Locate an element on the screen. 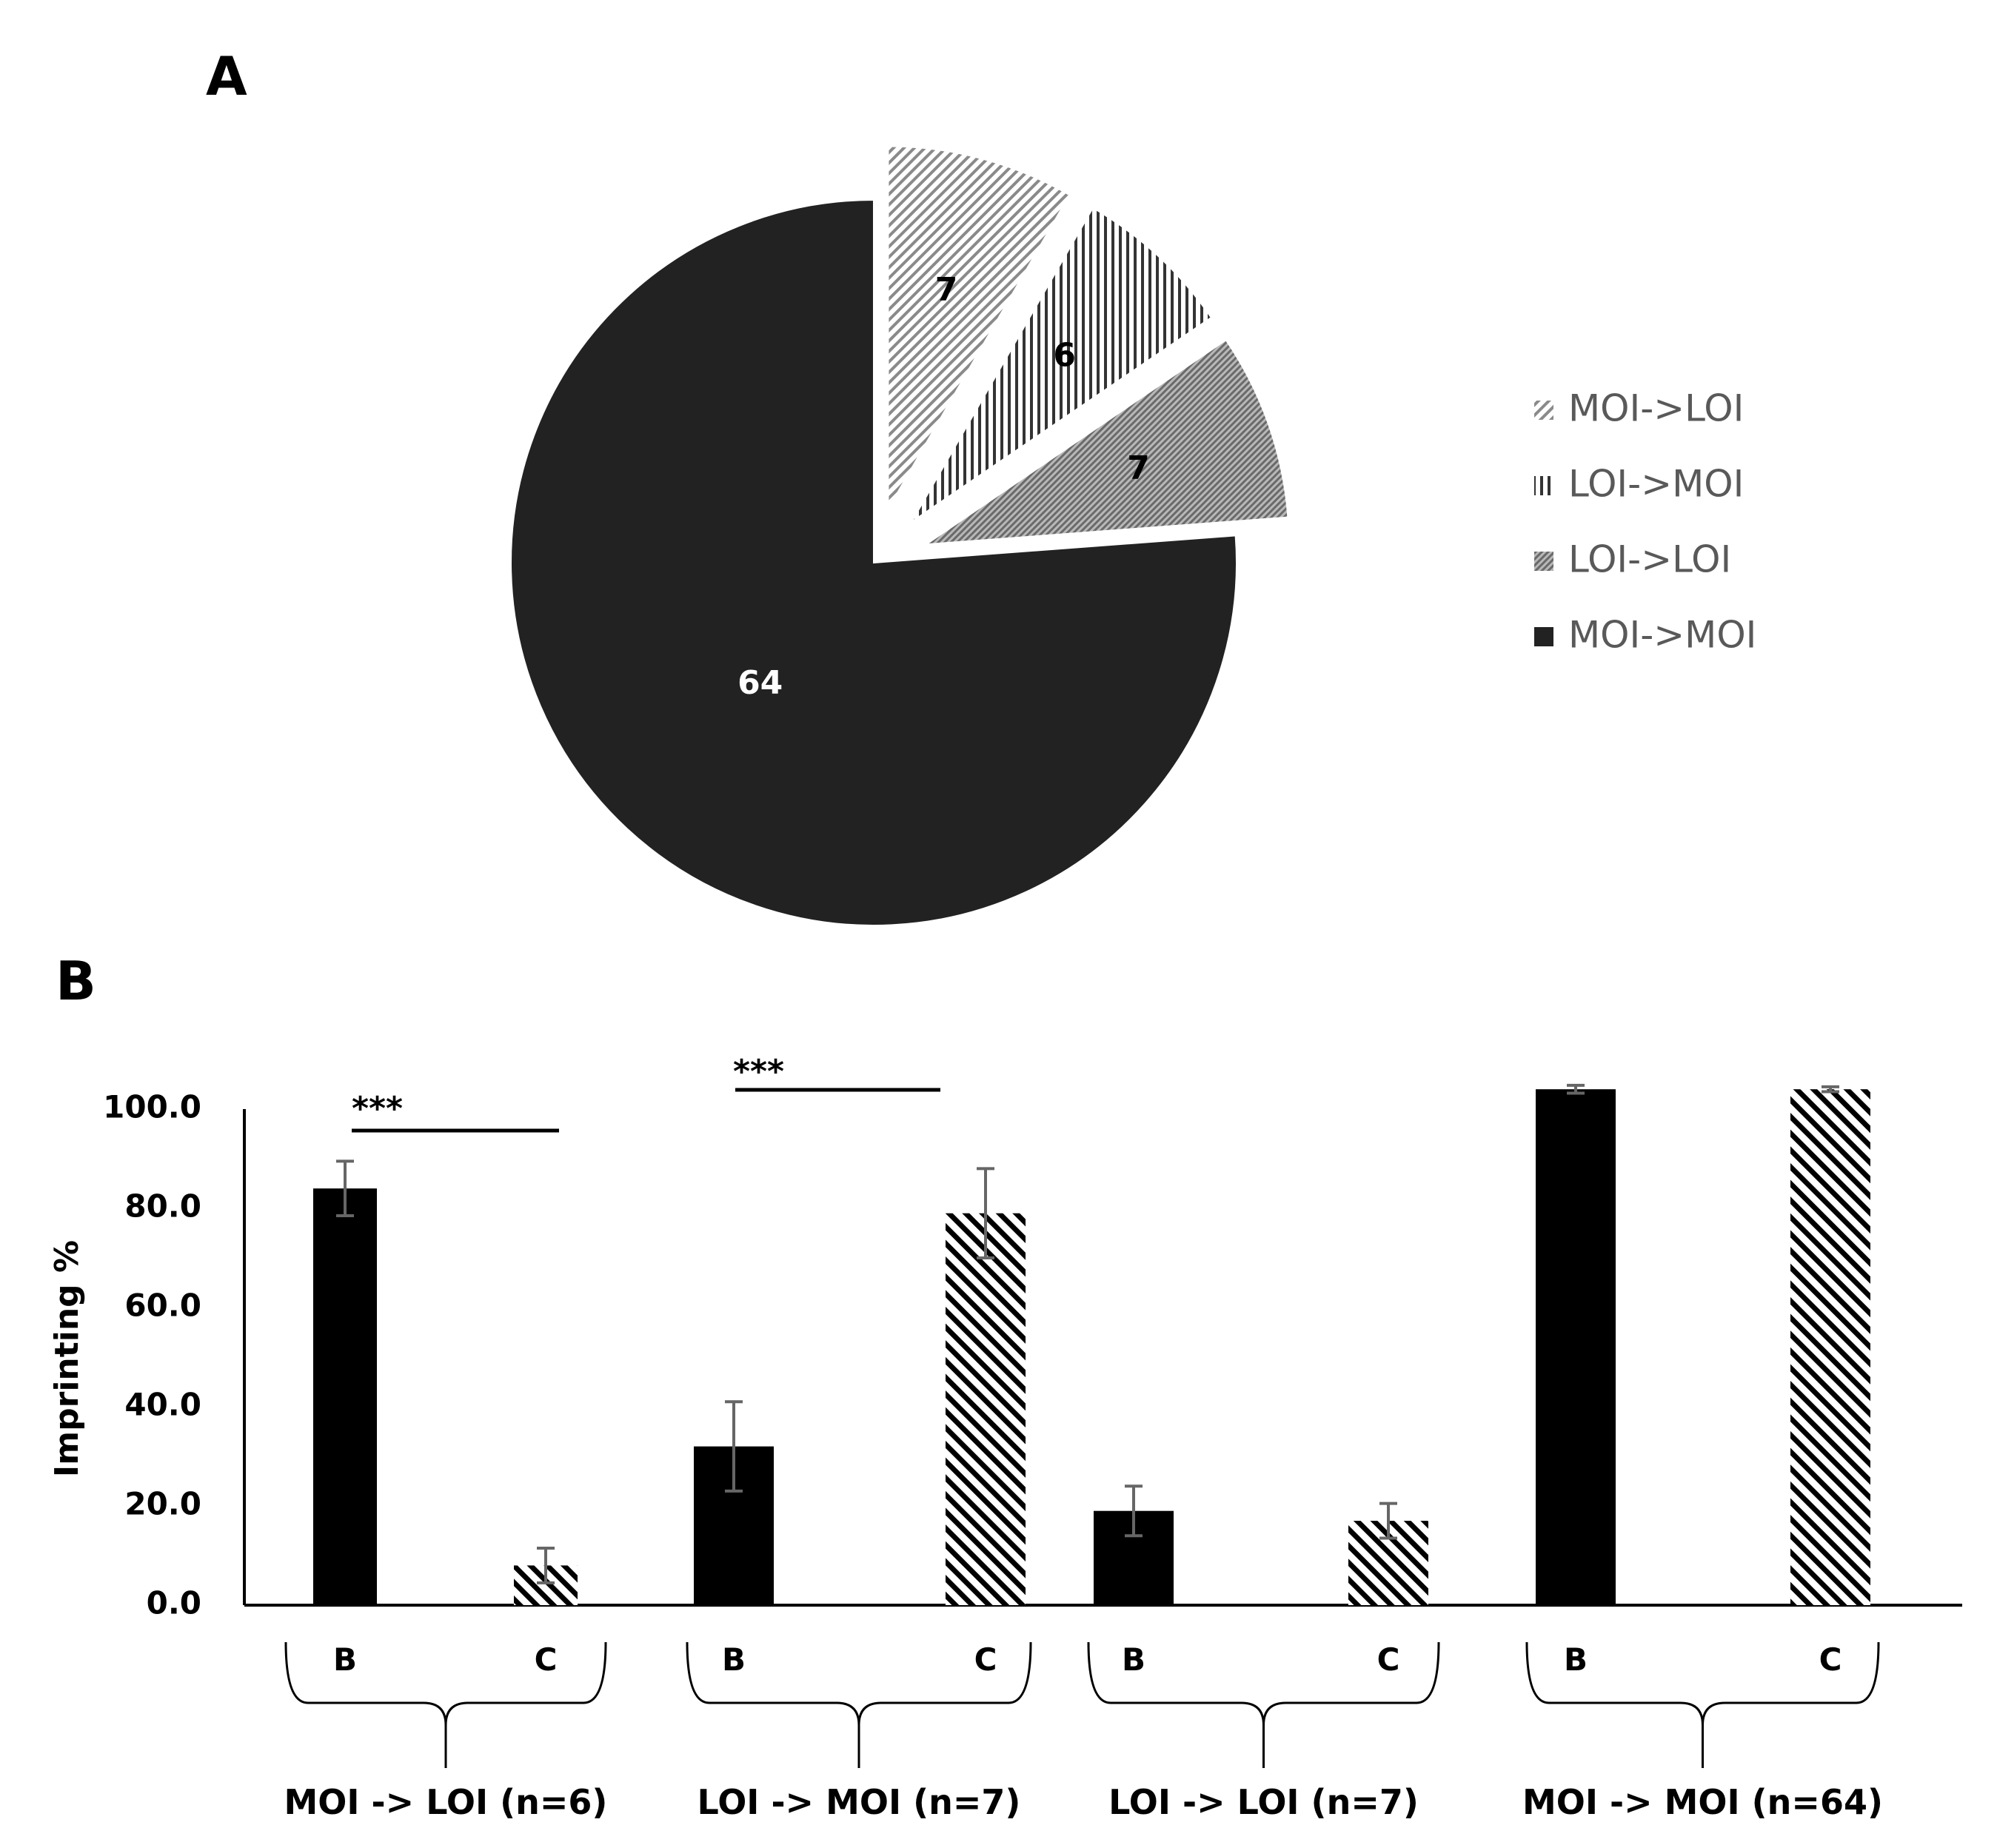  legend-swatch-moi-moi is located at coordinates (1543, 637).